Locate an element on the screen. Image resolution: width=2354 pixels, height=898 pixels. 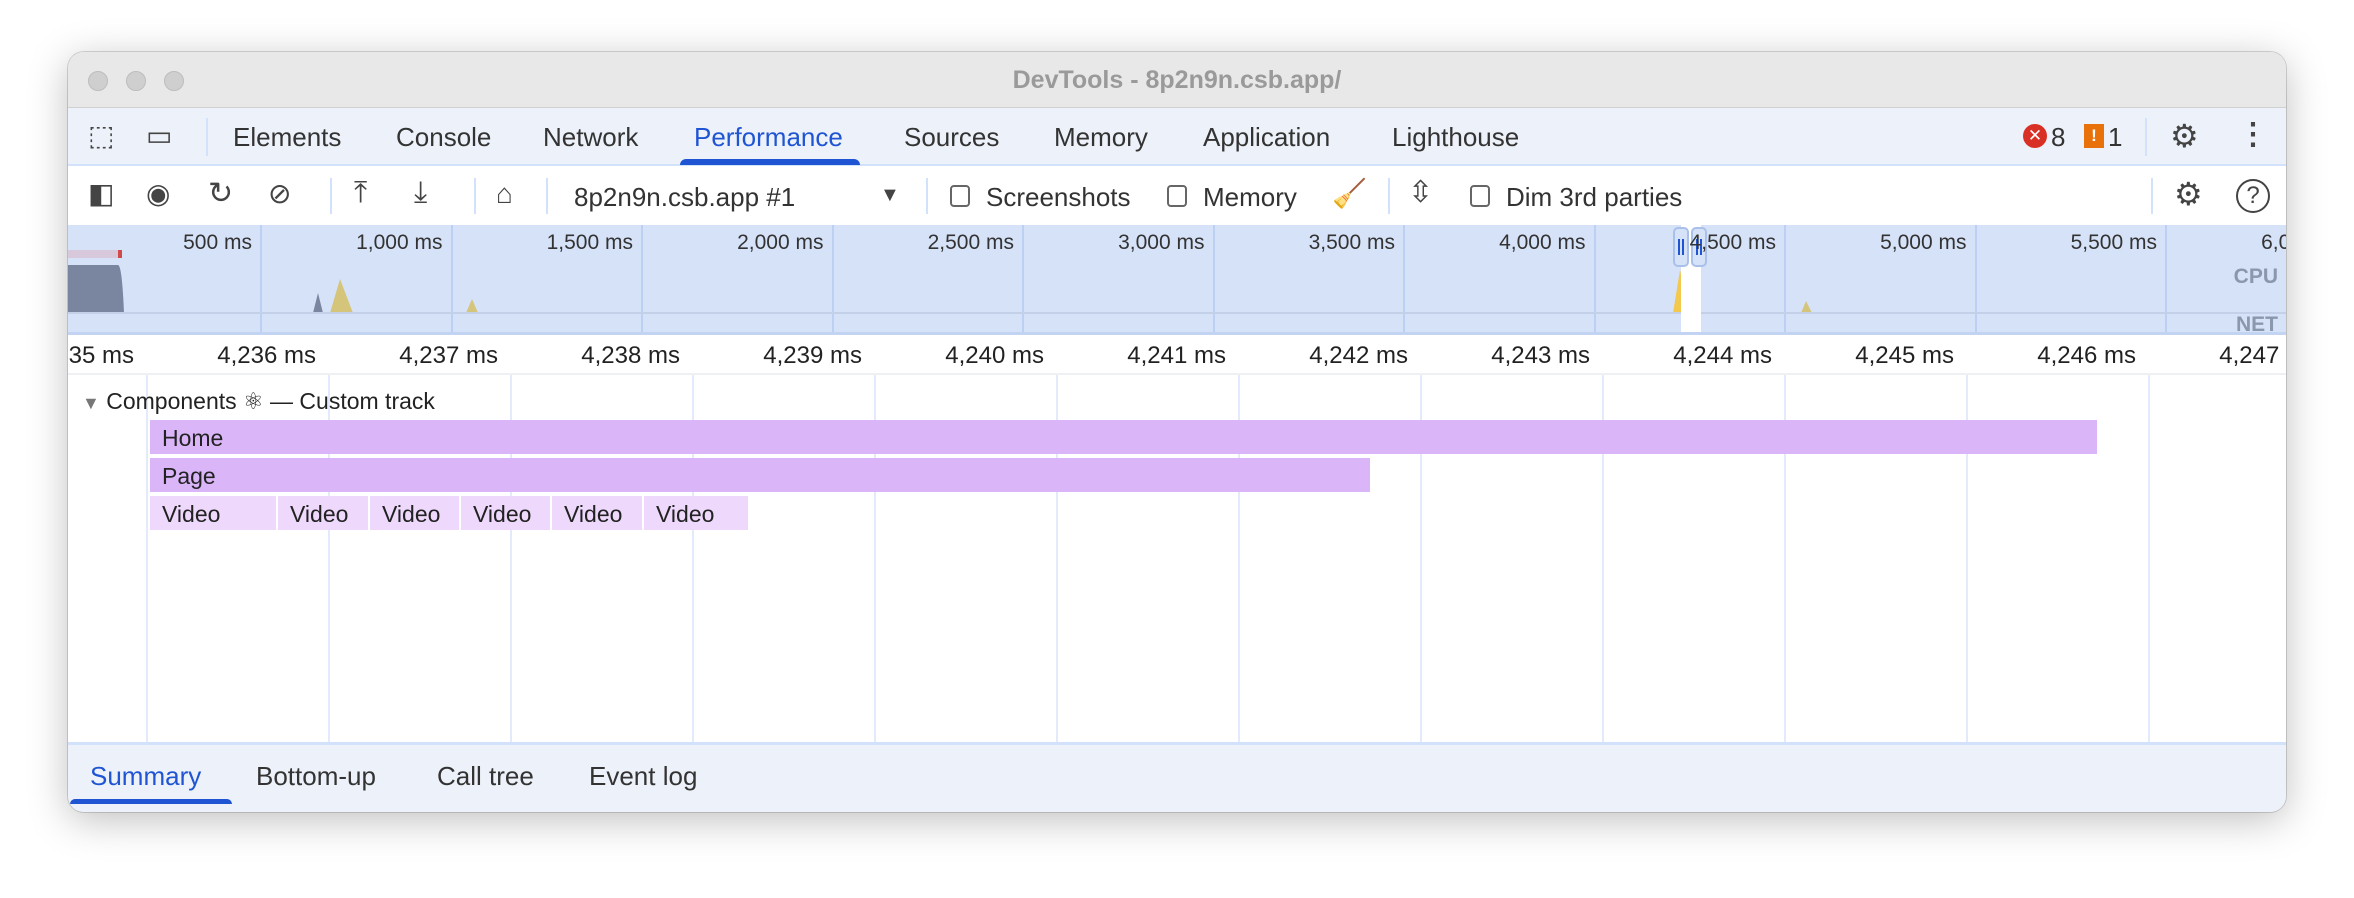
screenshots-label: Screenshots is located at coordinates (1058, 197).